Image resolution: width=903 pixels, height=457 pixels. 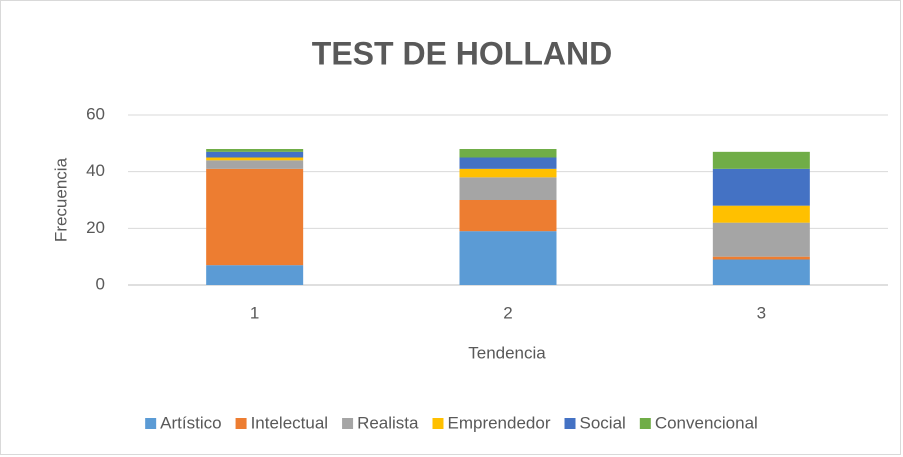 I want to click on legend-item: Emprendedor, so click(x=491, y=422).